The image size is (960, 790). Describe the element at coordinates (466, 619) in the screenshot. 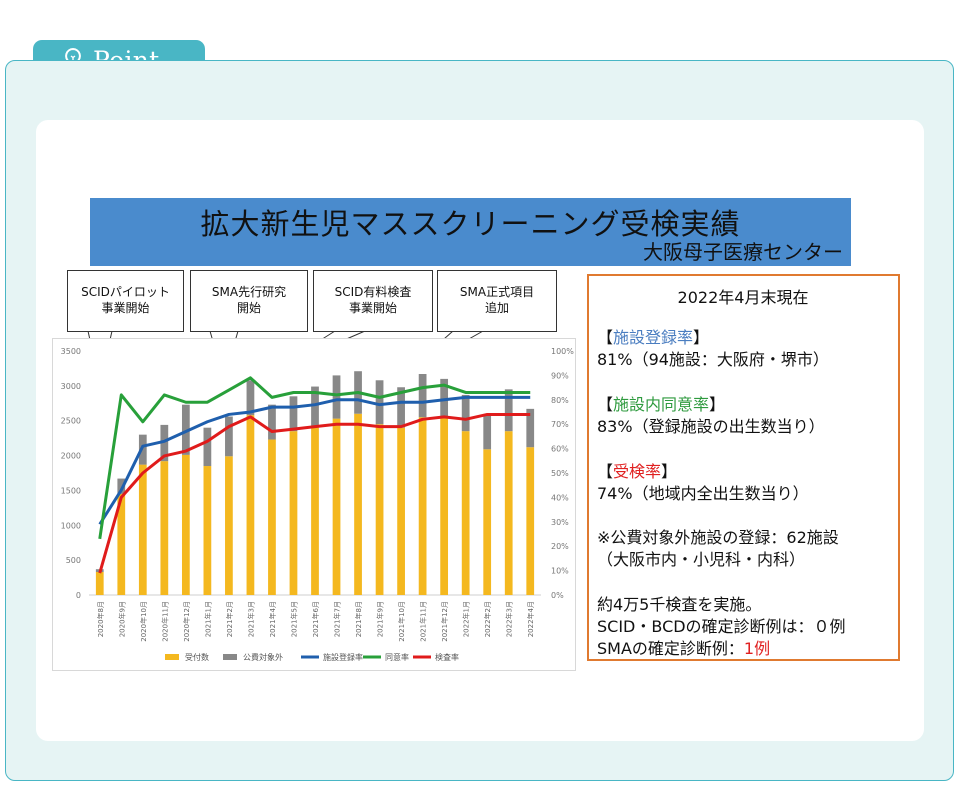

I see `x-tick-label: 2022年1月` at that location.